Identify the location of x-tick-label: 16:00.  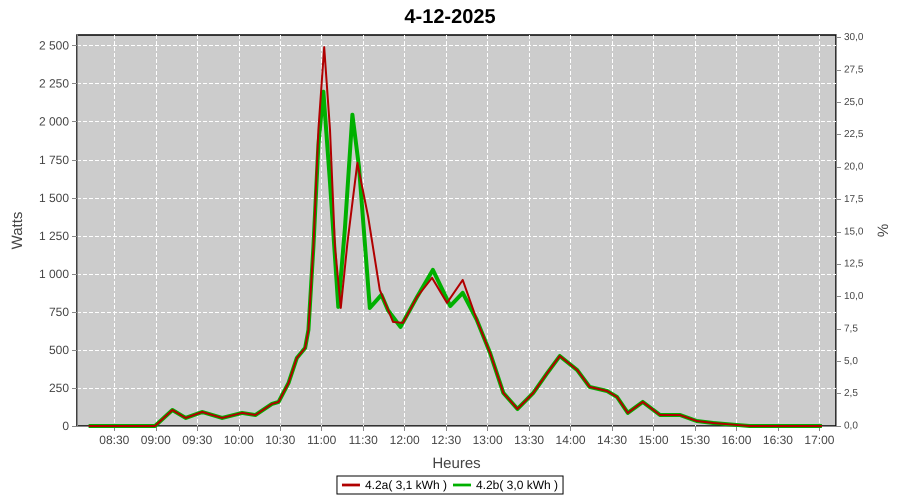
(736, 440).